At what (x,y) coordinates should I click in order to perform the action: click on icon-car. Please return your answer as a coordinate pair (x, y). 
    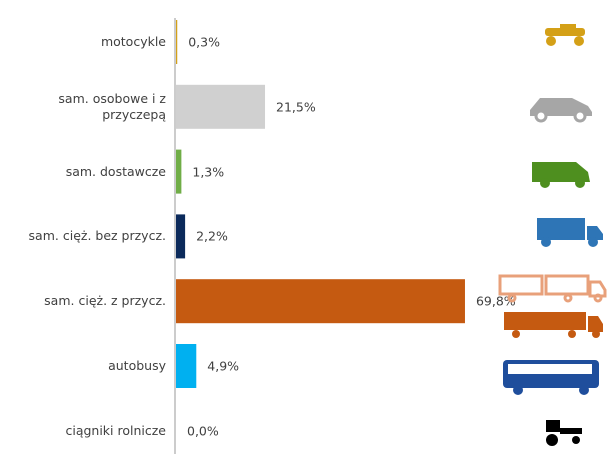
    Looking at the image, I should click on (561, 110).